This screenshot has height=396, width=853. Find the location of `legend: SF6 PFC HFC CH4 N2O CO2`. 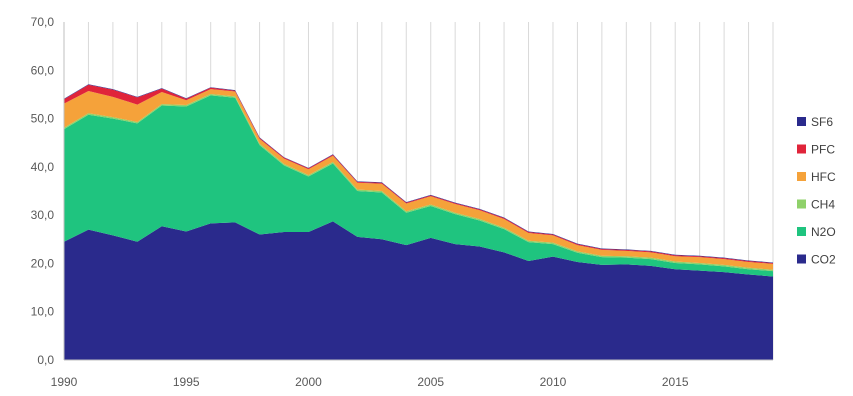

legend: SF6 PFC HFC CH4 N2O CO2 is located at coordinates (816, 191).